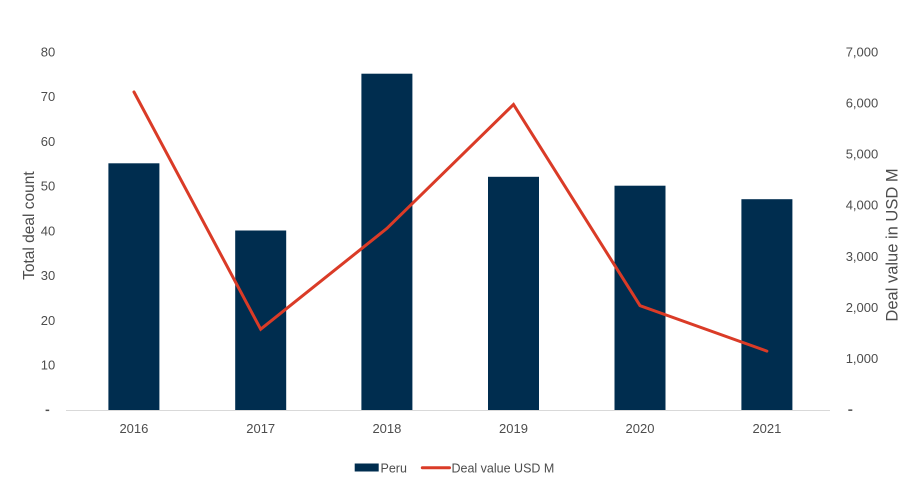  Describe the element at coordinates (862, 307) in the screenshot. I see `svg-text: 2,000` at that location.